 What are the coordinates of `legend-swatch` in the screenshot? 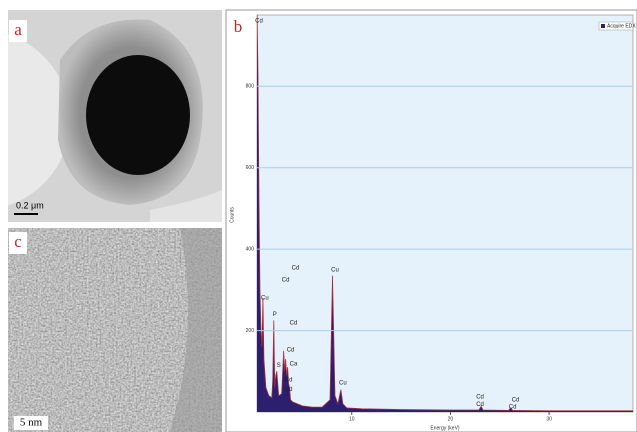 It's located at (603, 26).